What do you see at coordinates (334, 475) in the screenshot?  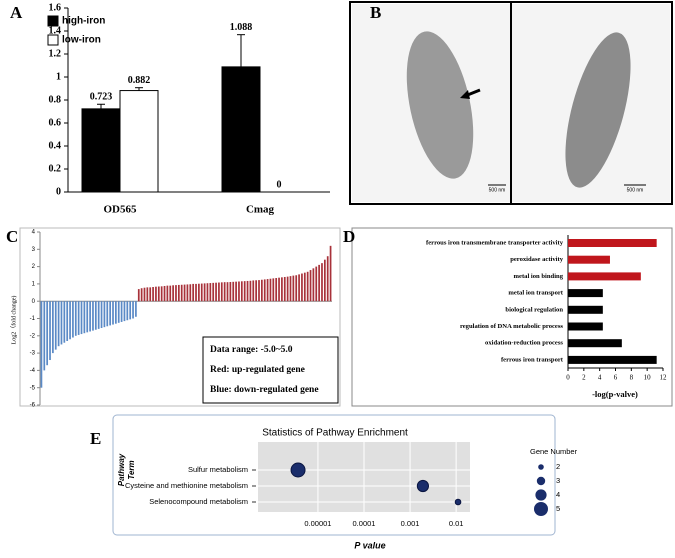 I see `panel-frame` at bounding box center [334, 475].